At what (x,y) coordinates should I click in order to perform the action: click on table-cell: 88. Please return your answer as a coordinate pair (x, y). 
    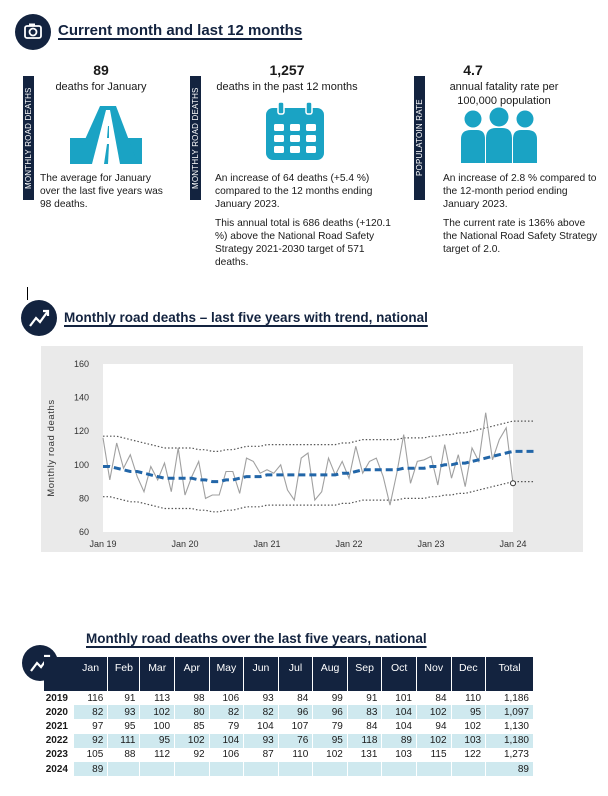
    Looking at the image, I should click on (124, 754).